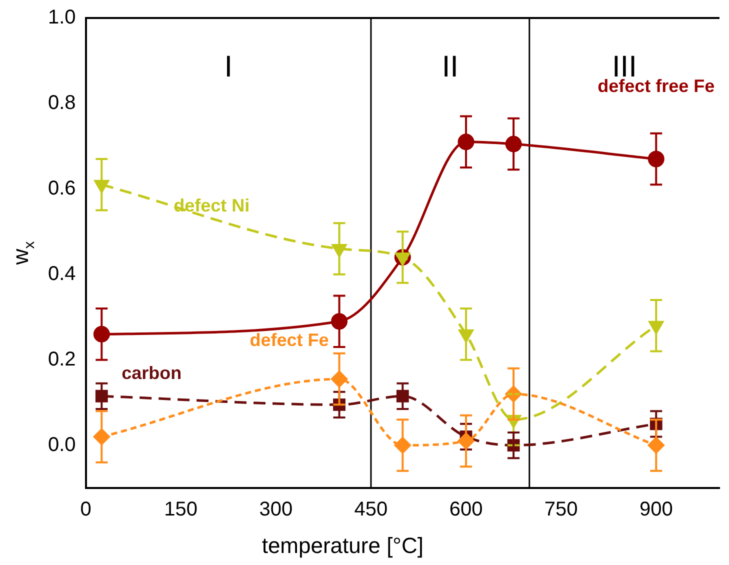 The height and width of the screenshot is (565, 729). I want to click on y-tick-label: 0.4, so click(62, 273).